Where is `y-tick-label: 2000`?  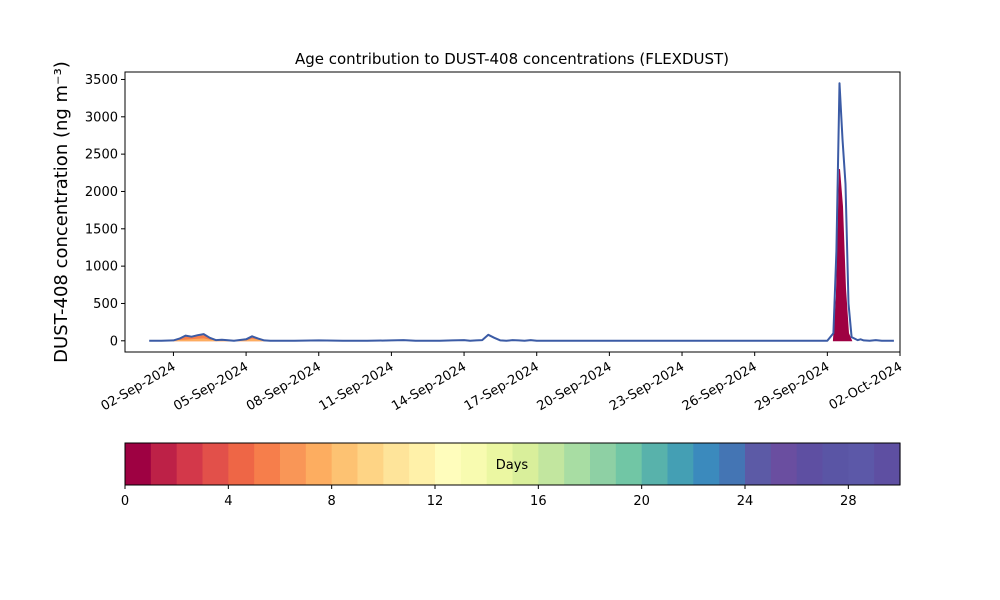
y-tick-label: 2000 is located at coordinates (101, 192).